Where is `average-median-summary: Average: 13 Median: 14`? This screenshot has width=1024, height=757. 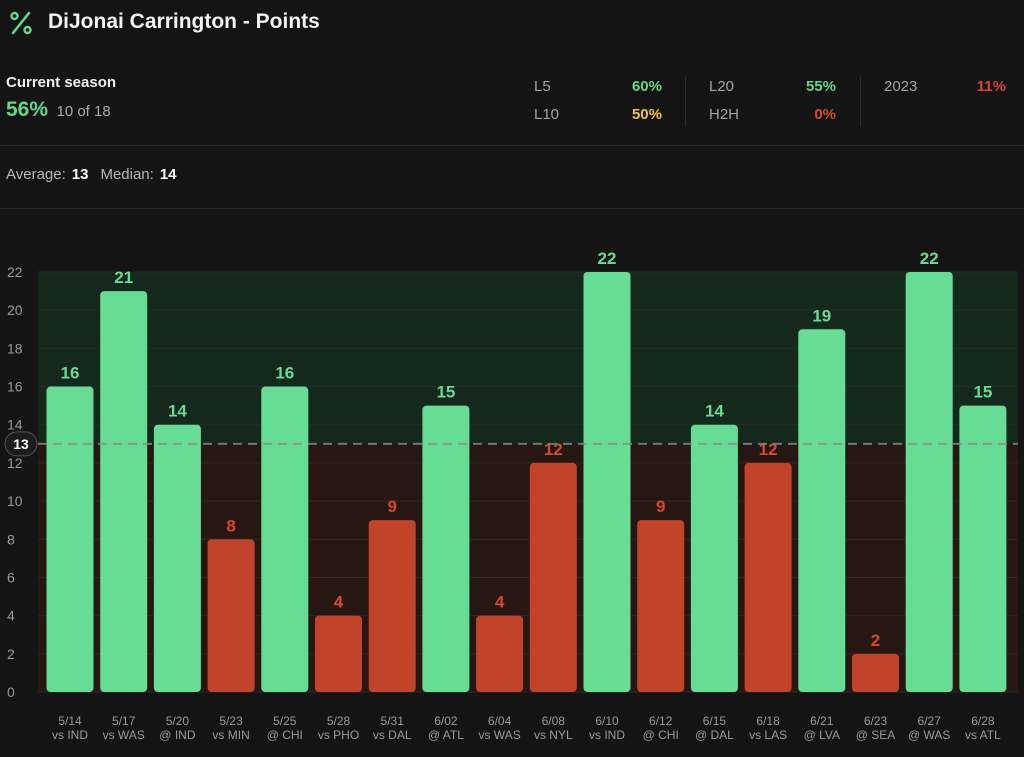
average-median-summary: Average: 13 Median: 14 is located at coordinates (97, 174).